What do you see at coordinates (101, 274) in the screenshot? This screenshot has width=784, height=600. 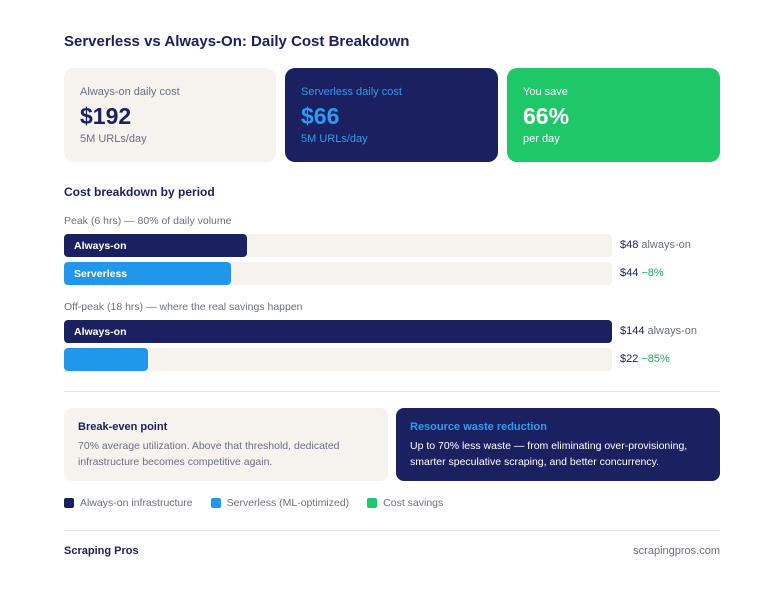 I see `bar-inner-label: Serverless` at bounding box center [101, 274].